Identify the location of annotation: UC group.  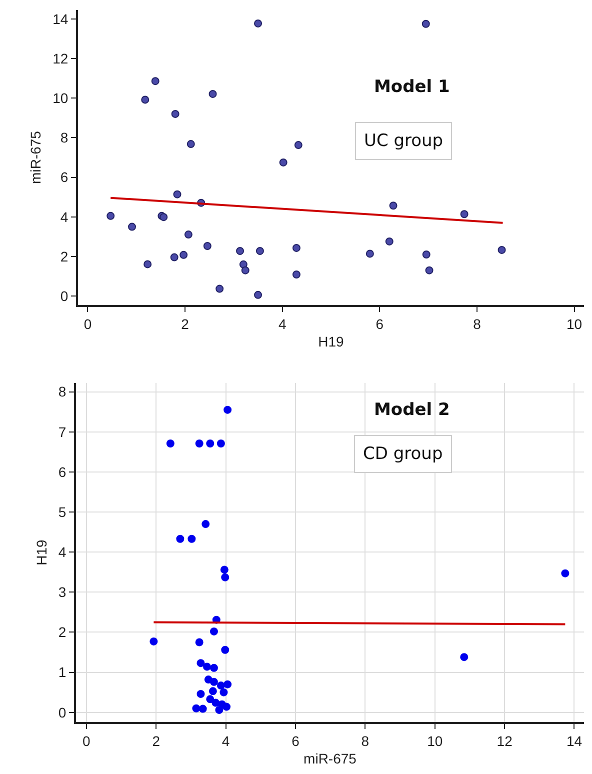
(404, 141).